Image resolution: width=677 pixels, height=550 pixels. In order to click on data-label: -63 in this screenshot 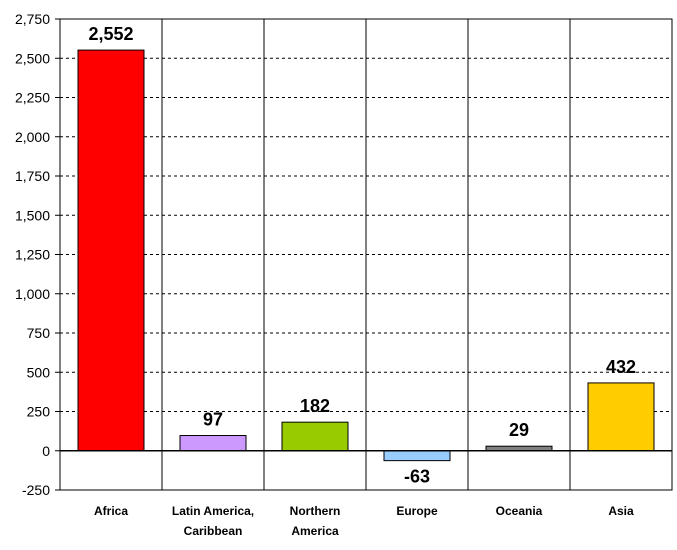, I will do `click(417, 477)`.